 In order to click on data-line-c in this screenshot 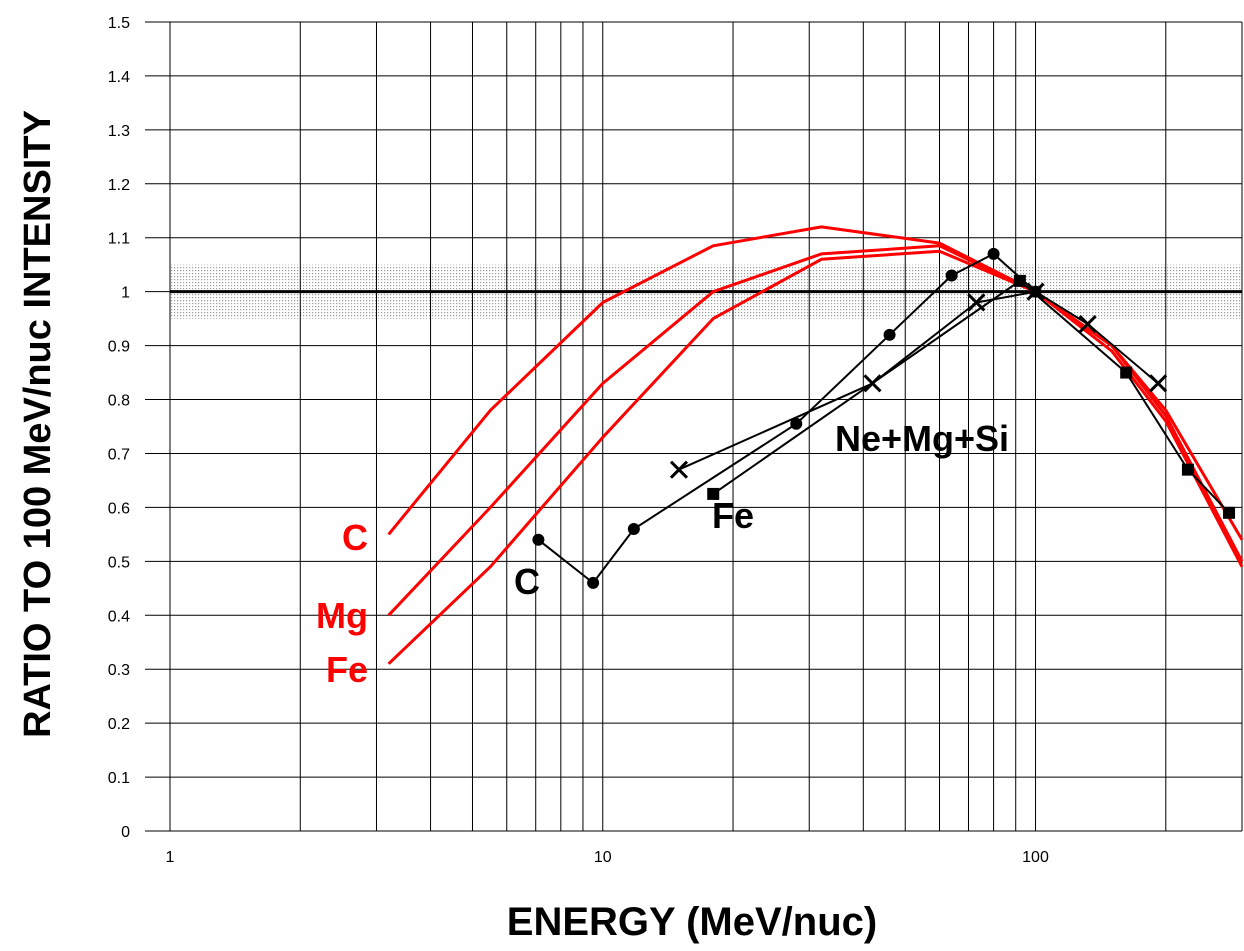, I will do `click(787, 418)`.